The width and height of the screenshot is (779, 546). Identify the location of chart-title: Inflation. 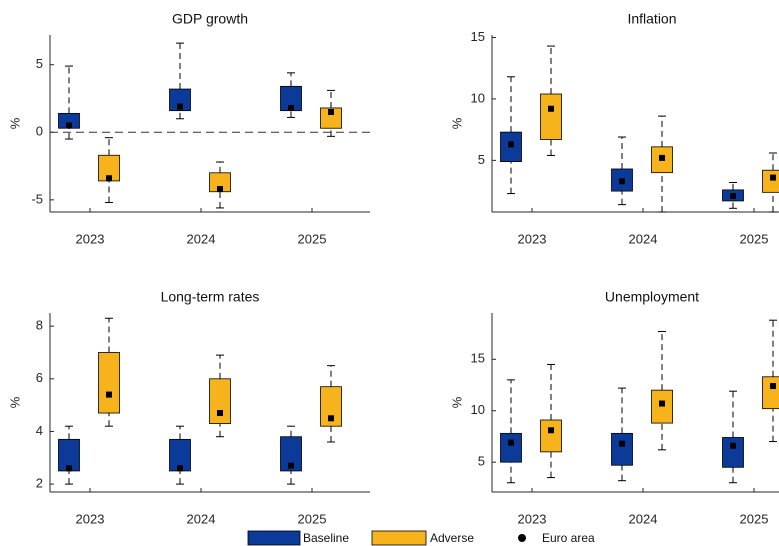
(651, 19).